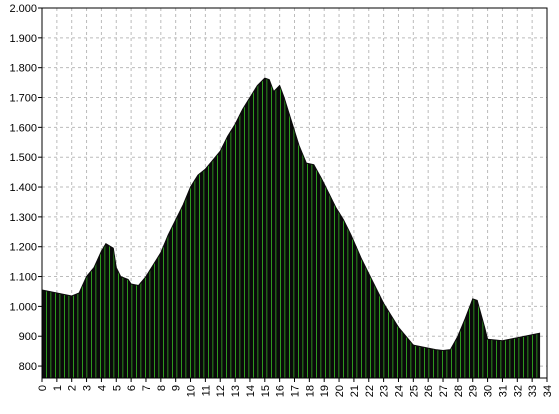  Describe the element at coordinates (399, 391) in the screenshot. I see `x-tick-label: 24` at that location.